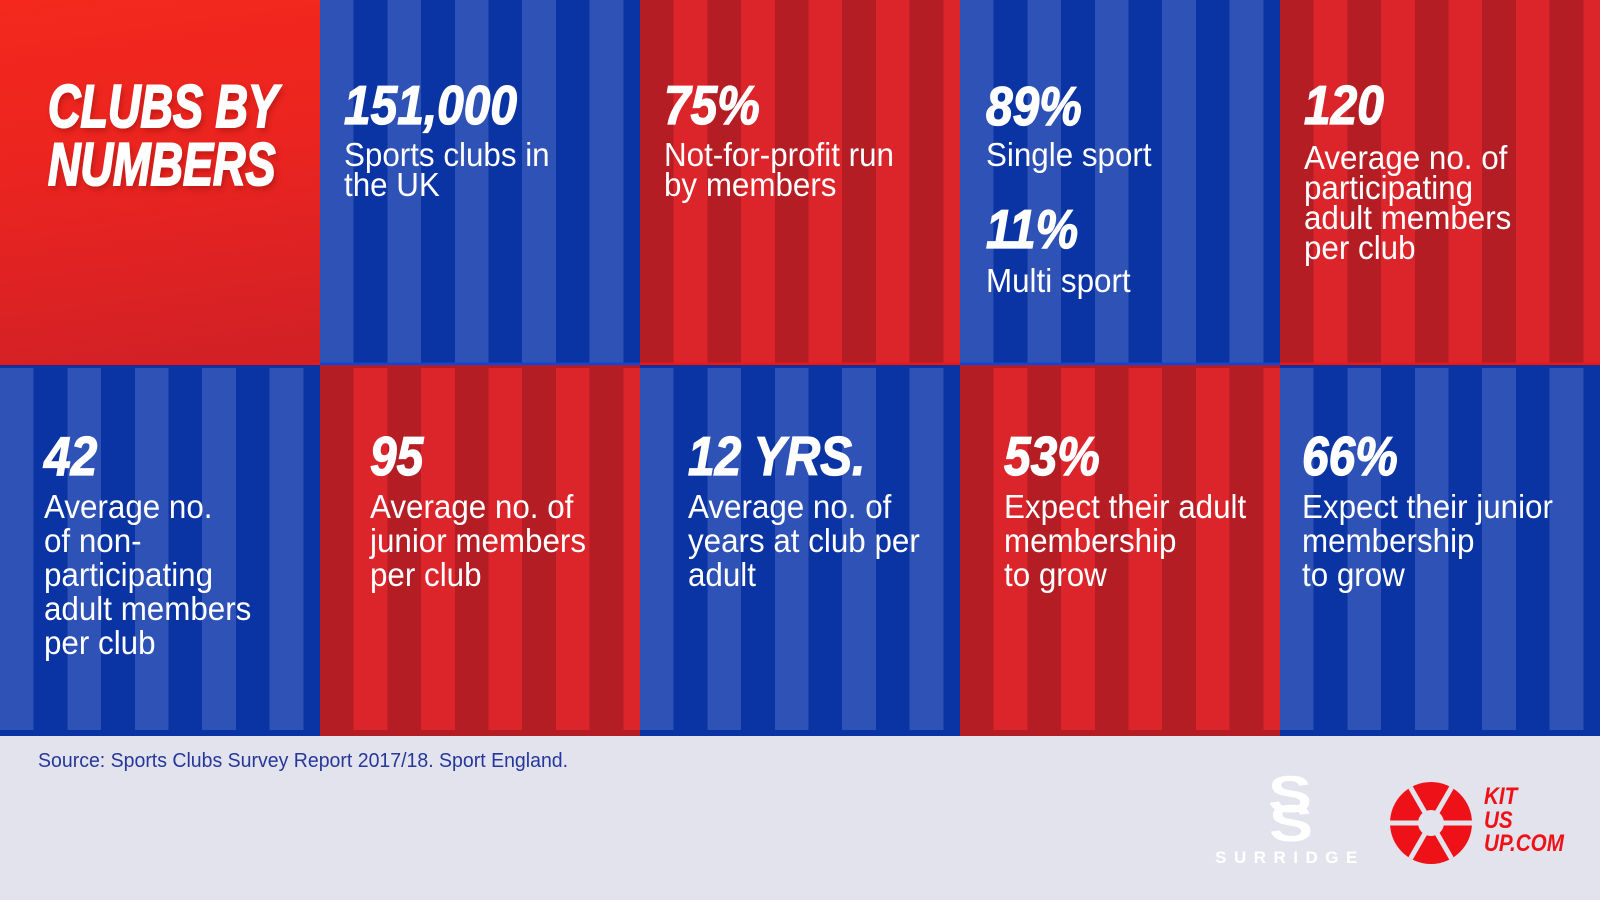 This screenshot has width=1600, height=900. I want to click on svg-text: SURRIDGE, so click(1290, 857).